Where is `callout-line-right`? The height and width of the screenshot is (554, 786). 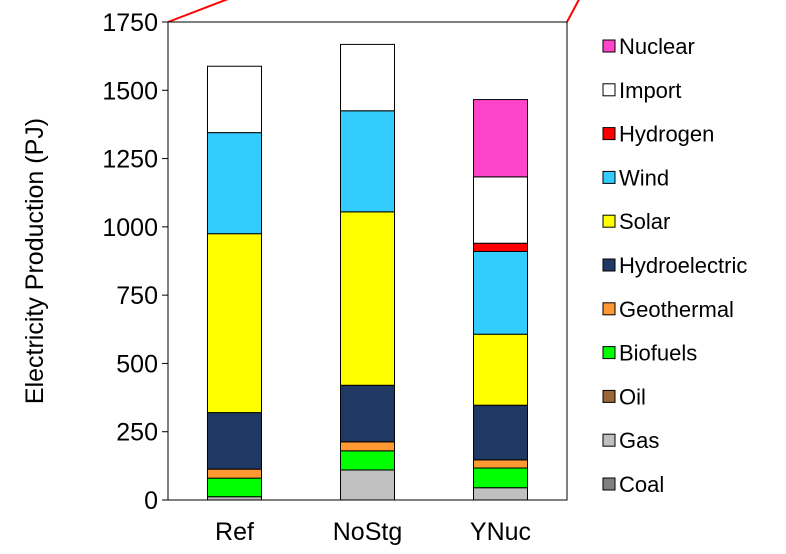
callout-line-right is located at coordinates (573, 11).